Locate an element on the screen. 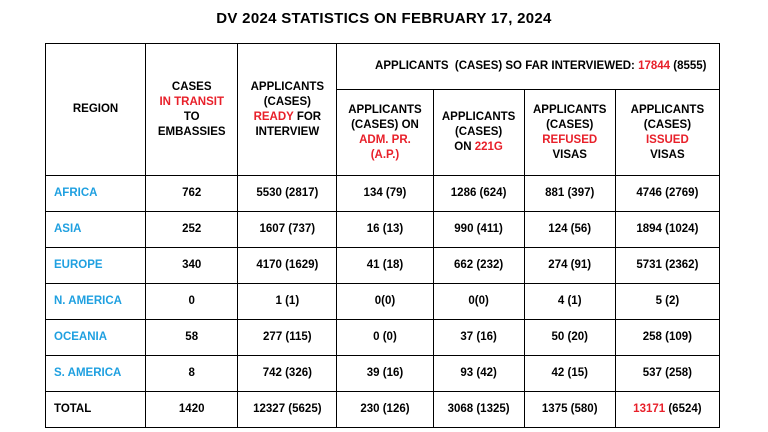 This screenshot has width=768, height=432. ready-cell: 742 (326) is located at coordinates (287, 373).